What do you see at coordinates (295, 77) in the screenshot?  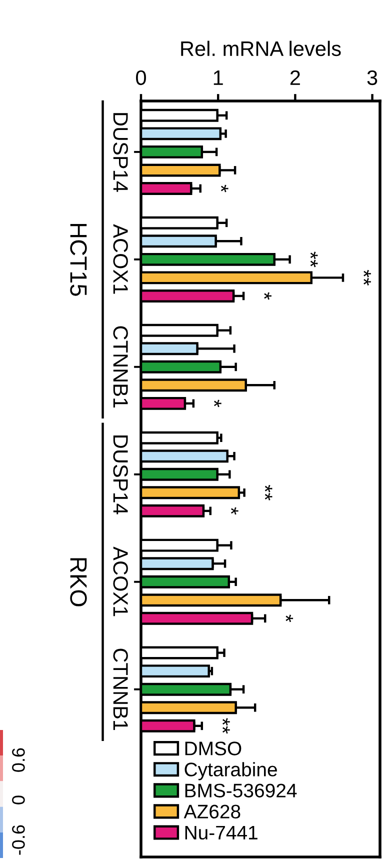 I see `x-tick-label: 2` at bounding box center [295, 77].